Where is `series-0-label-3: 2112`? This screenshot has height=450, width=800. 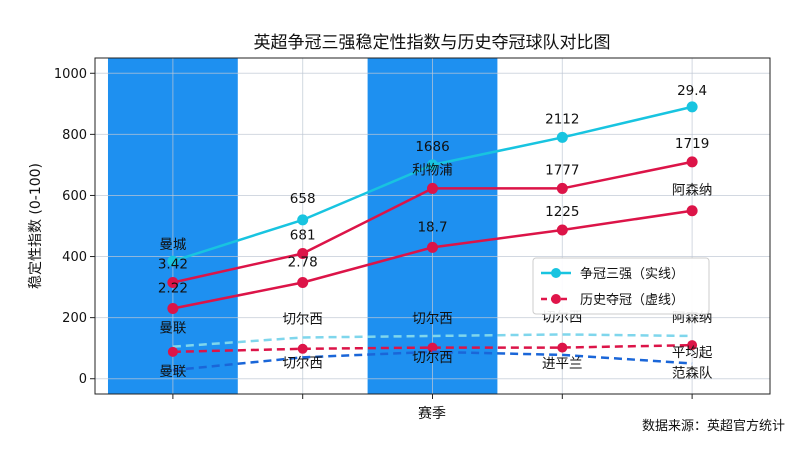
series-0-label-3: 2112 is located at coordinates (562, 119).